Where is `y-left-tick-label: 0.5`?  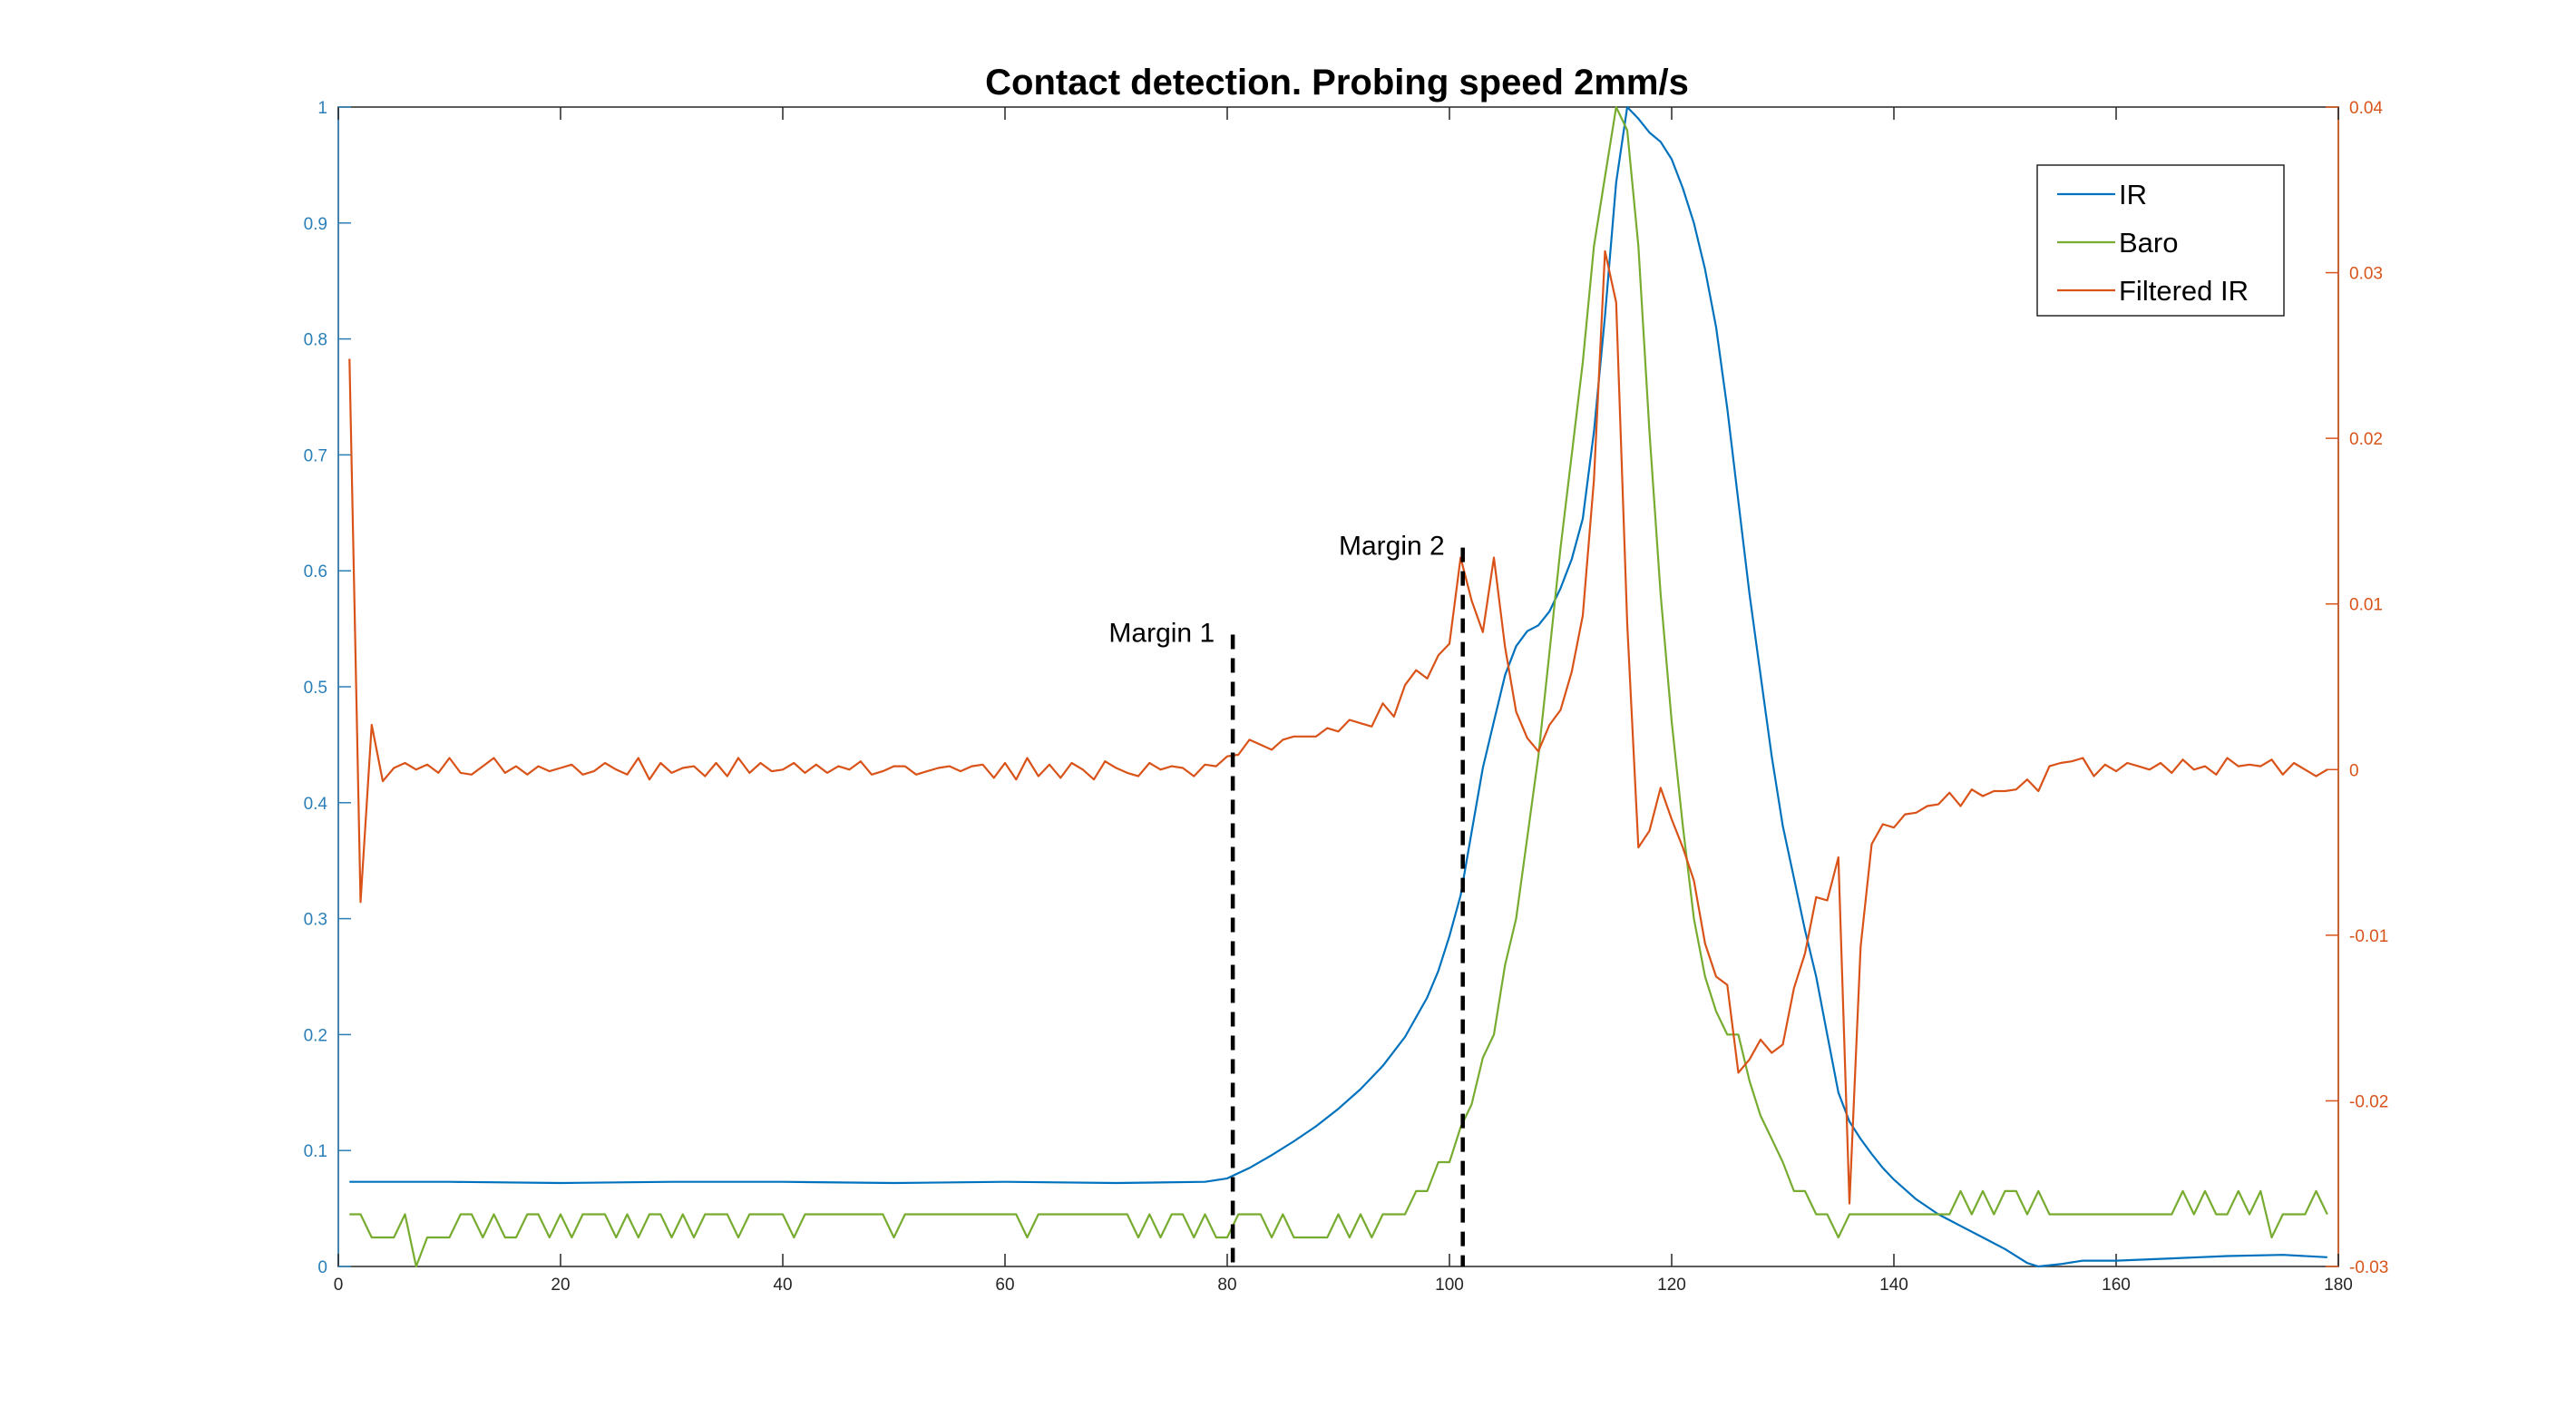
y-left-tick-label: 0.5 is located at coordinates (315, 688).